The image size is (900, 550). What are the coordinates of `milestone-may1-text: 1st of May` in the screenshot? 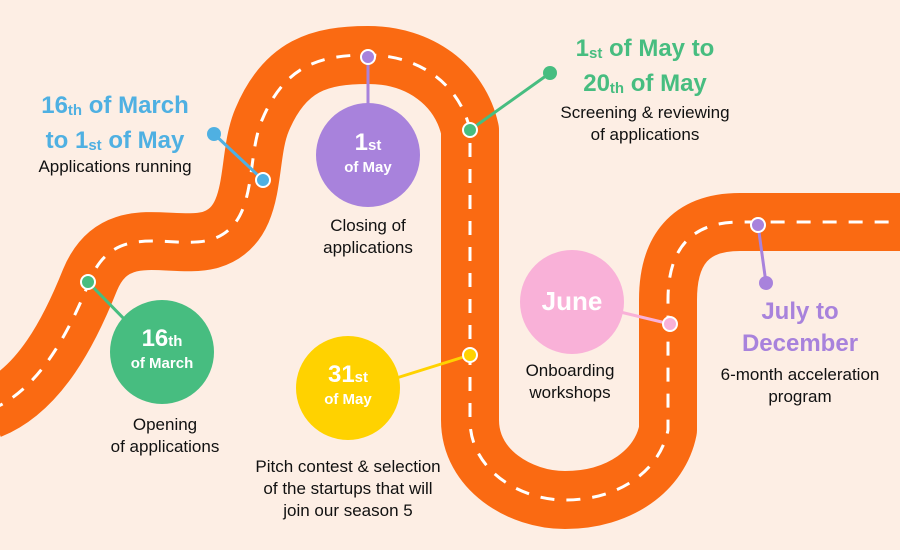 It's located at (368, 153).